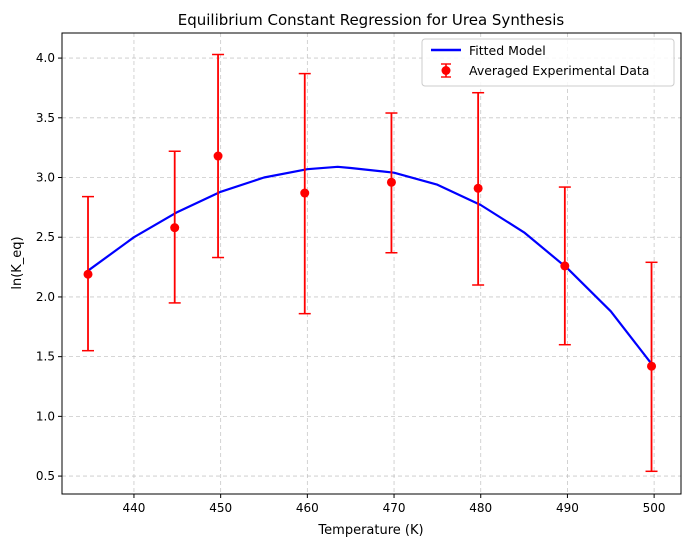 The image size is (691, 547). What do you see at coordinates (45, 118) in the screenshot?
I see `y-tick-label: 3.5` at bounding box center [45, 118].